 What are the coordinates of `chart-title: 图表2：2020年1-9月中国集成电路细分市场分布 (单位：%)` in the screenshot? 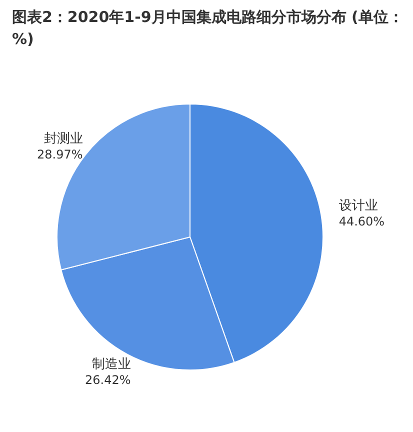 It's located at (208, 28).